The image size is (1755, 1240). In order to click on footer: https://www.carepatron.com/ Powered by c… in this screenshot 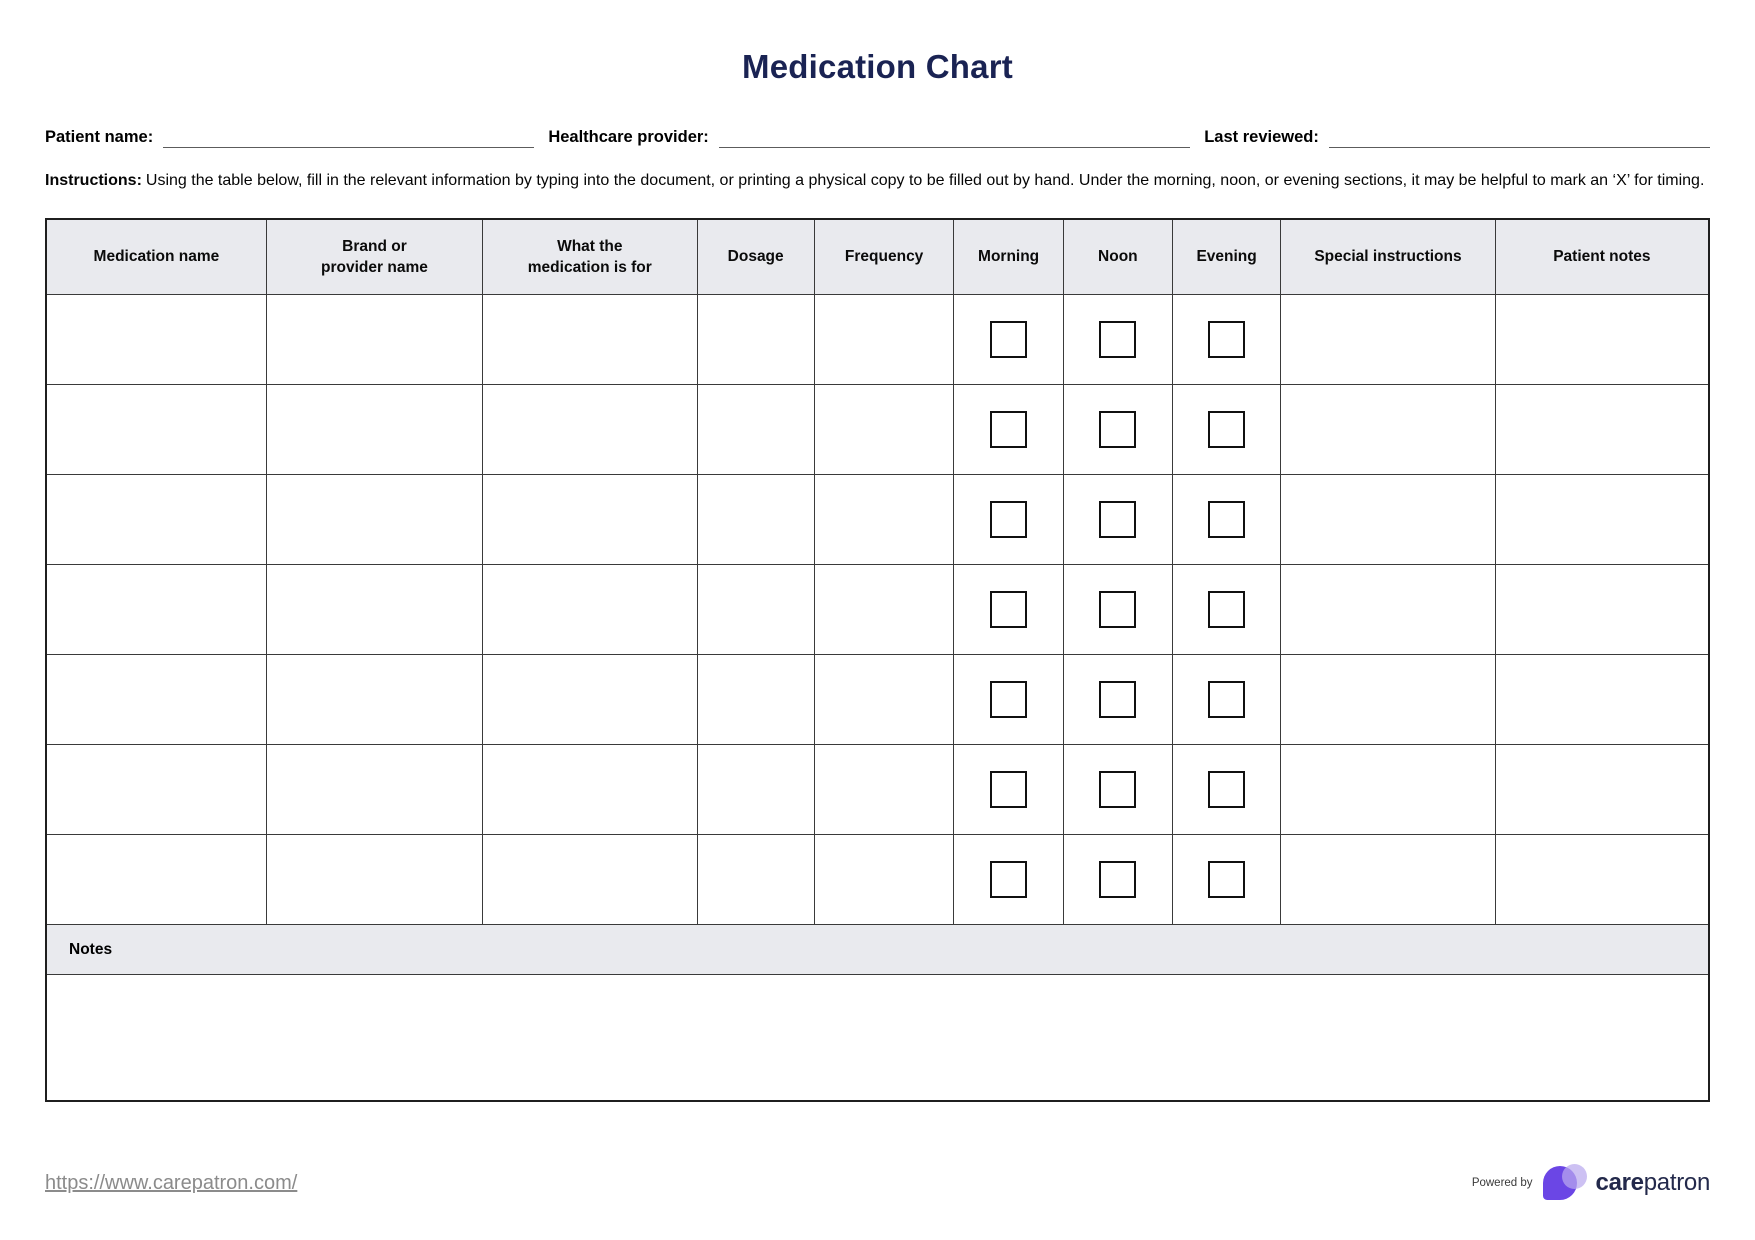, I will do `click(877, 1183)`.